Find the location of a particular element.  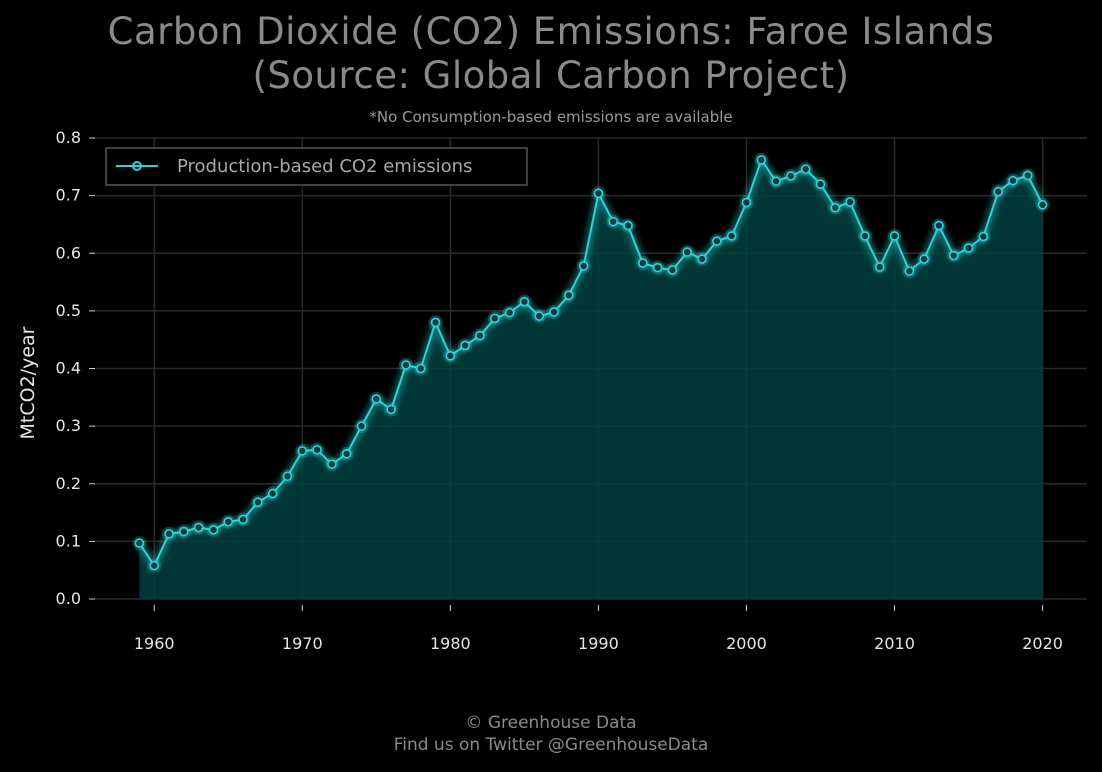

chart-title-line-2: (Source: Global Carbon Project) is located at coordinates (551, 75).